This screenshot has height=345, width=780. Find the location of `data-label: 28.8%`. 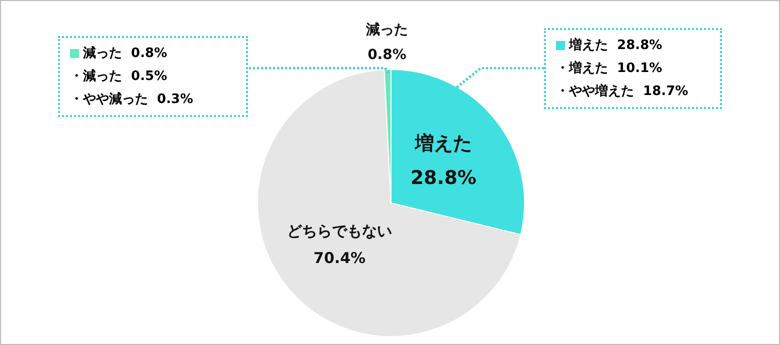

data-label: 28.8% is located at coordinates (443, 177).